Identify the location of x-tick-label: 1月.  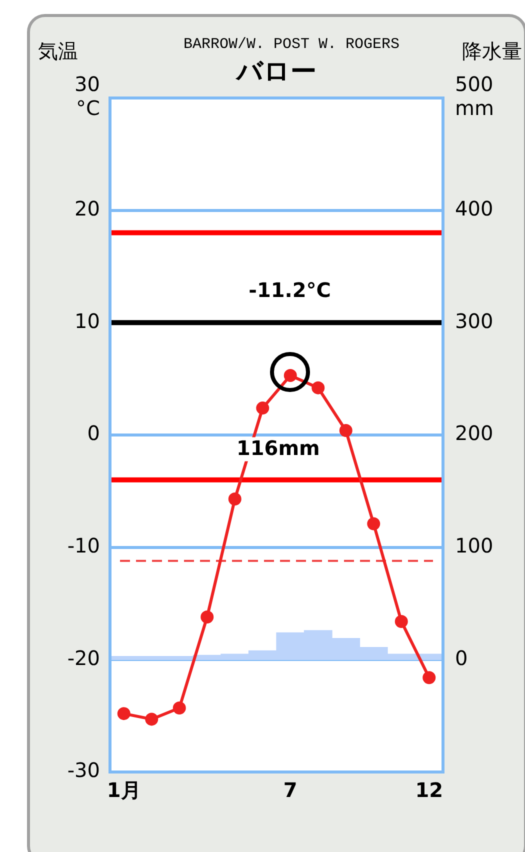
(123, 790).